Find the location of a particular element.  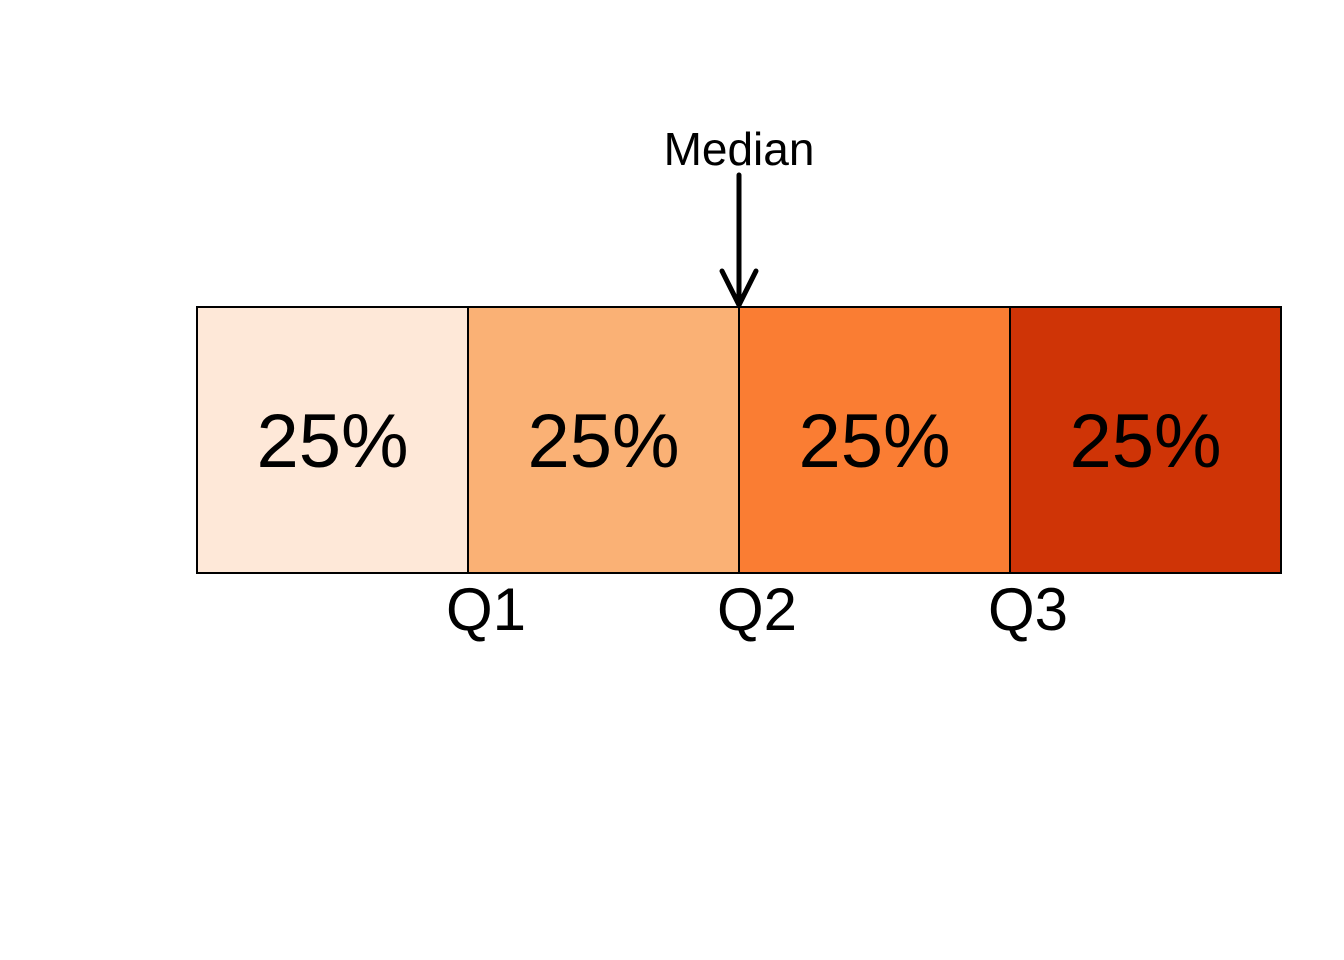

segment-1: 25% is located at coordinates (332, 440).